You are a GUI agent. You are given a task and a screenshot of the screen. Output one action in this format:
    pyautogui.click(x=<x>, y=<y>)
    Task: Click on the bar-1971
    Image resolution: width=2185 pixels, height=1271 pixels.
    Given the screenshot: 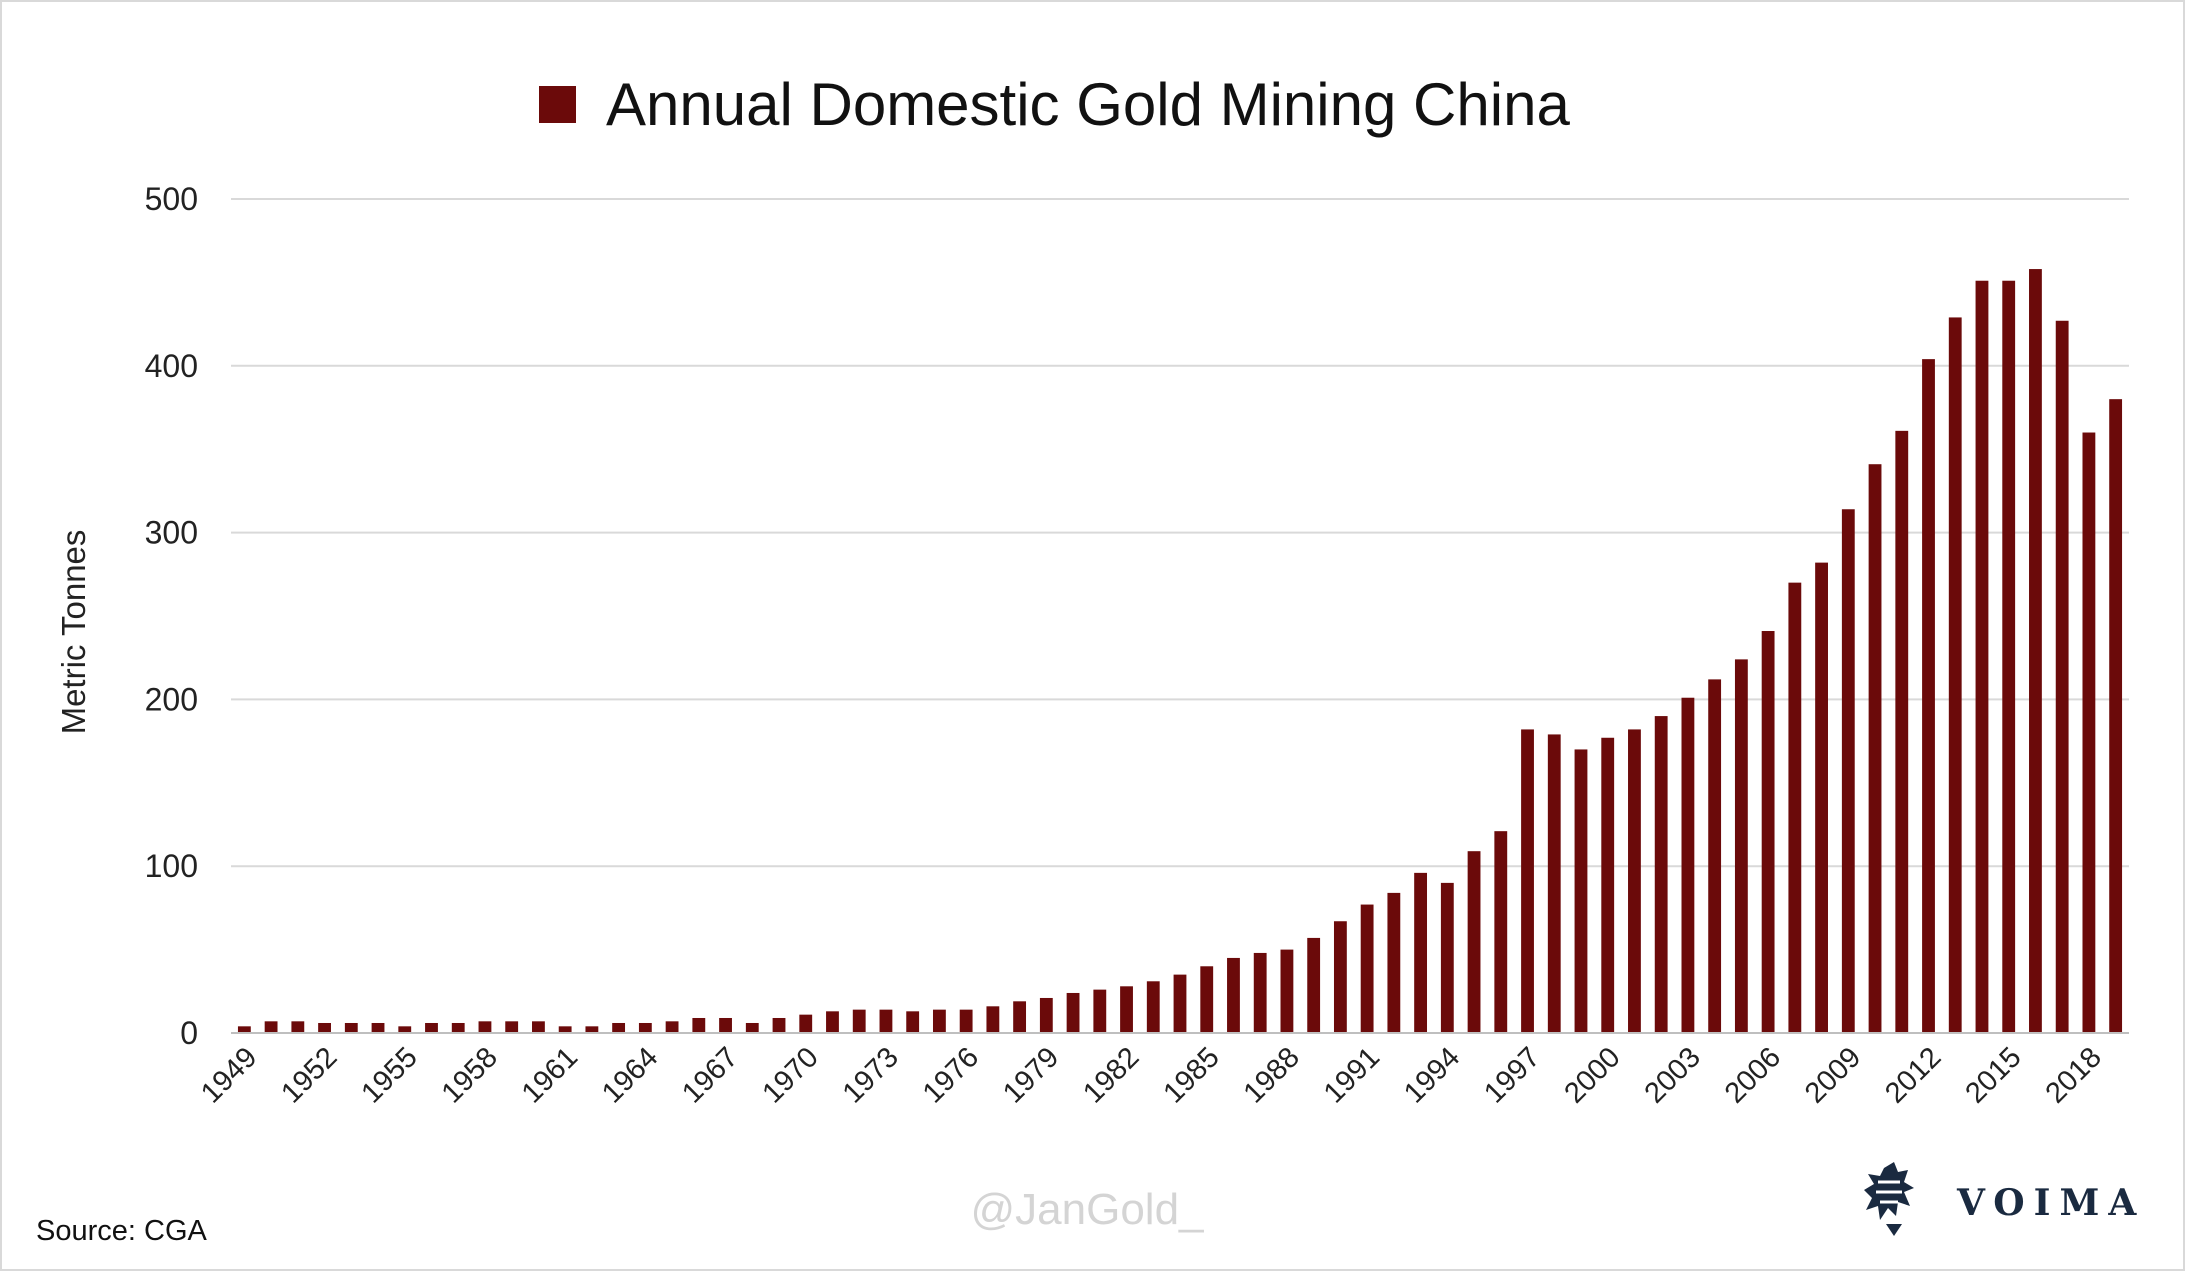 What is the action you would take?
    pyautogui.click(x=832, y=1022)
    